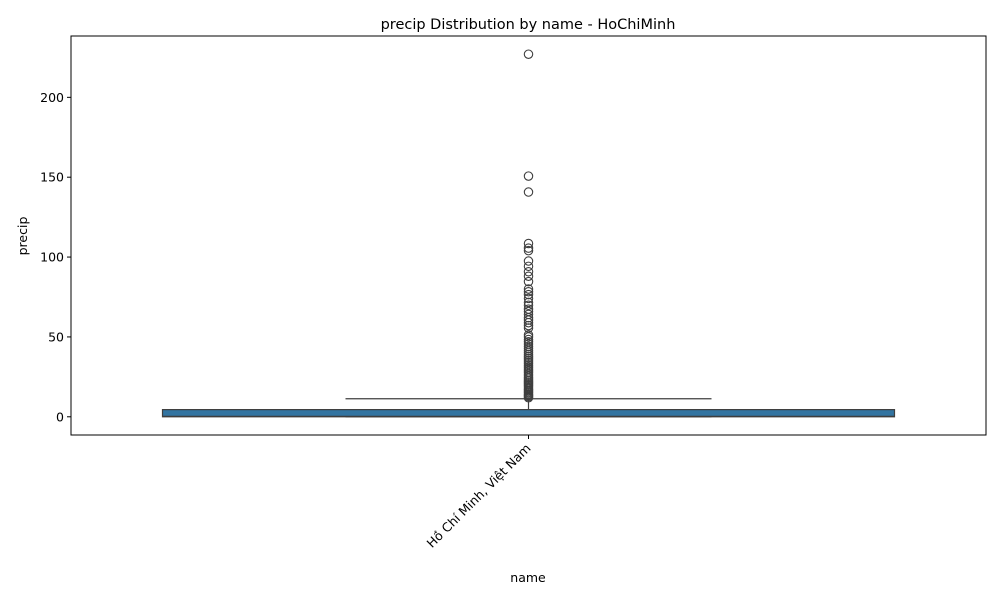 This screenshot has height=604, width=1000. What do you see at coordinates (528, 408) in the screenshot?
I see `box-layer` at bounding box center [528, 408].